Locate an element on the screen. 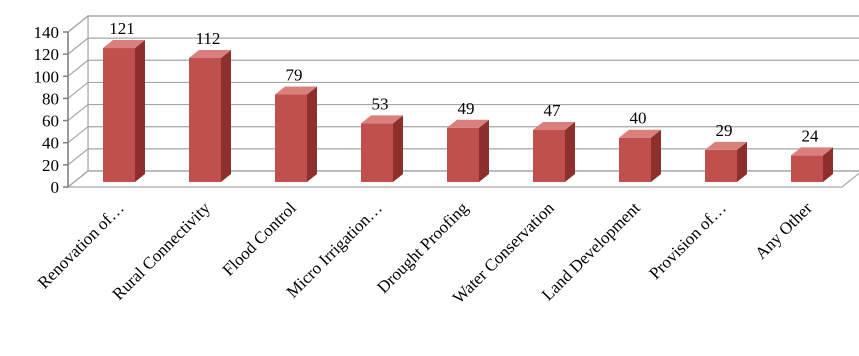 The width and height of the screenshot is (859, 356). x-tick-label: Drought Proofing is located at coordinates (422, 247).